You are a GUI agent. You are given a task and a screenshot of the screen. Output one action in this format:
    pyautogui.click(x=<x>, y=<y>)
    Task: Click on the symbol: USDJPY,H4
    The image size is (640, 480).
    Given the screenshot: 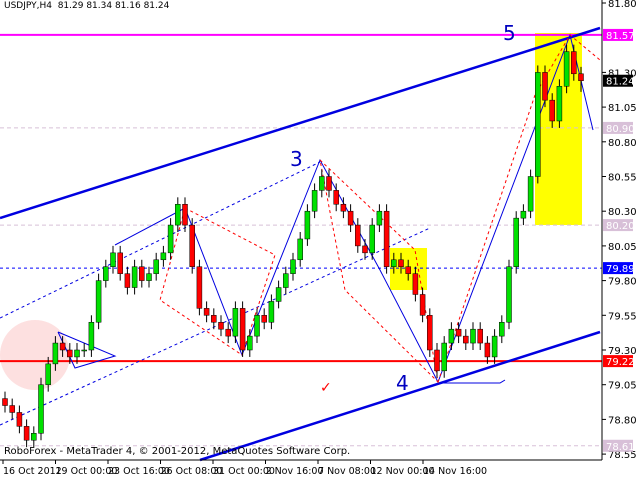 What is the action you would take?
    pyautogui.click(x=28, y=6)
    